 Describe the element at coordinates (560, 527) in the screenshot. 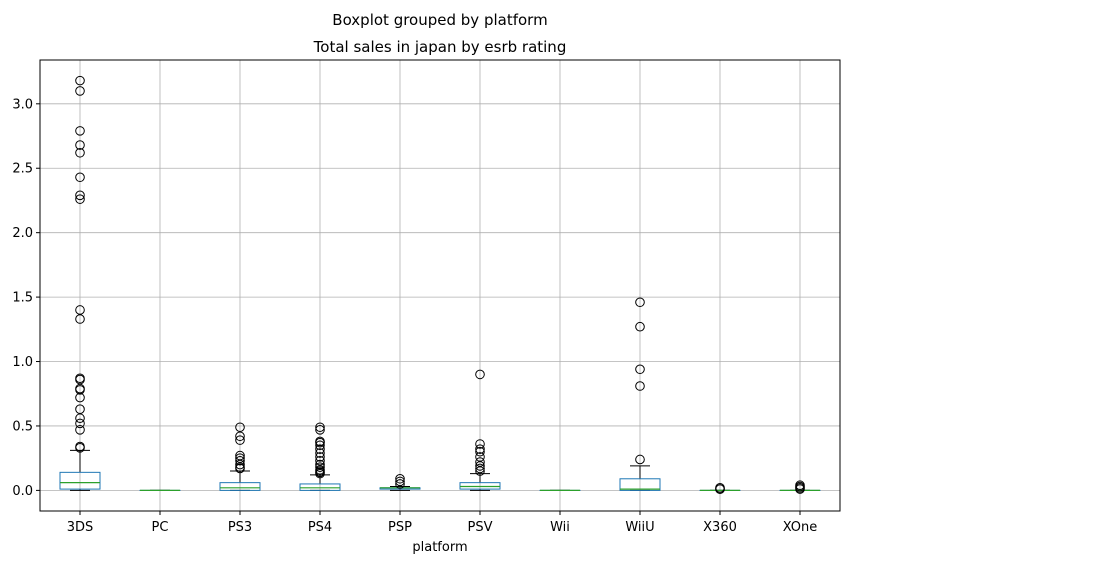

I see `x-tick-label: Wii` at that location.